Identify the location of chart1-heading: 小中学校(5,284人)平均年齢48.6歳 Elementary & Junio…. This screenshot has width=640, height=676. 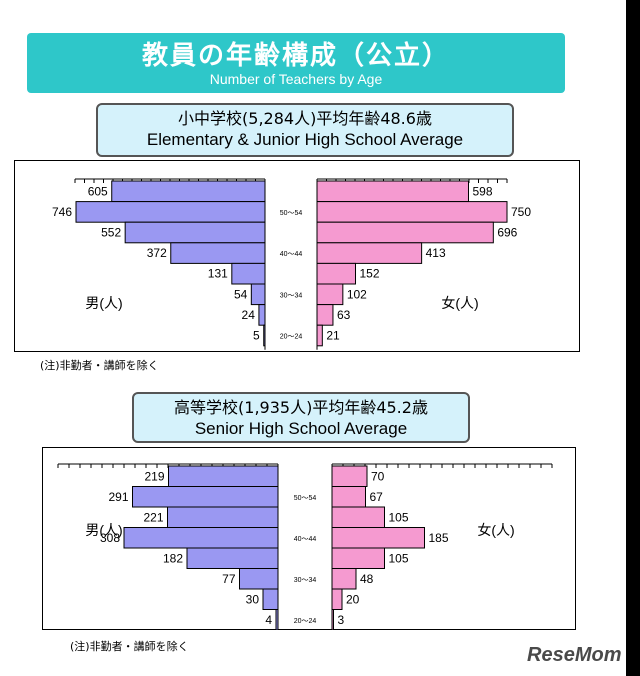
(305, 130).